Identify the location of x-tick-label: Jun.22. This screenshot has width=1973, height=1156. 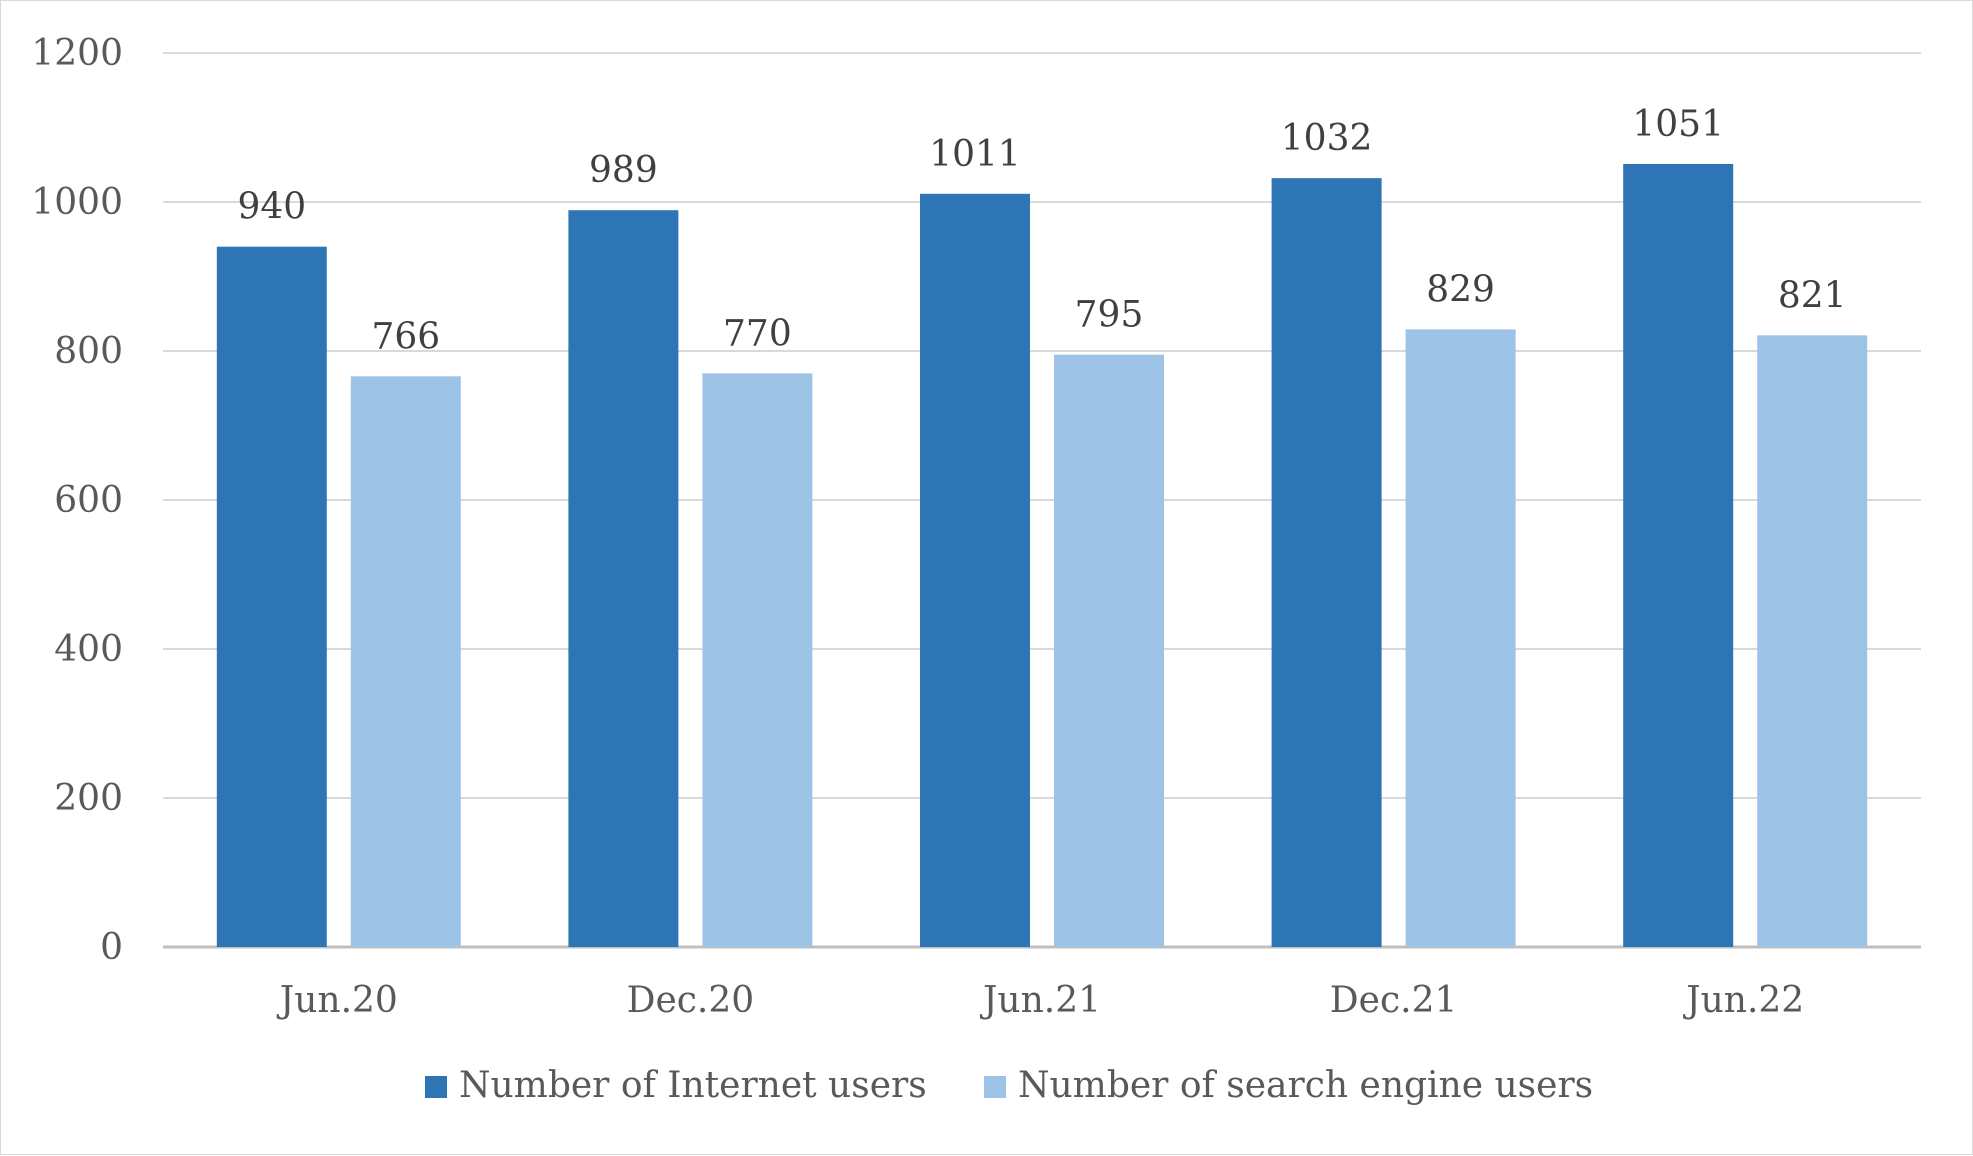
(1743, 1000).